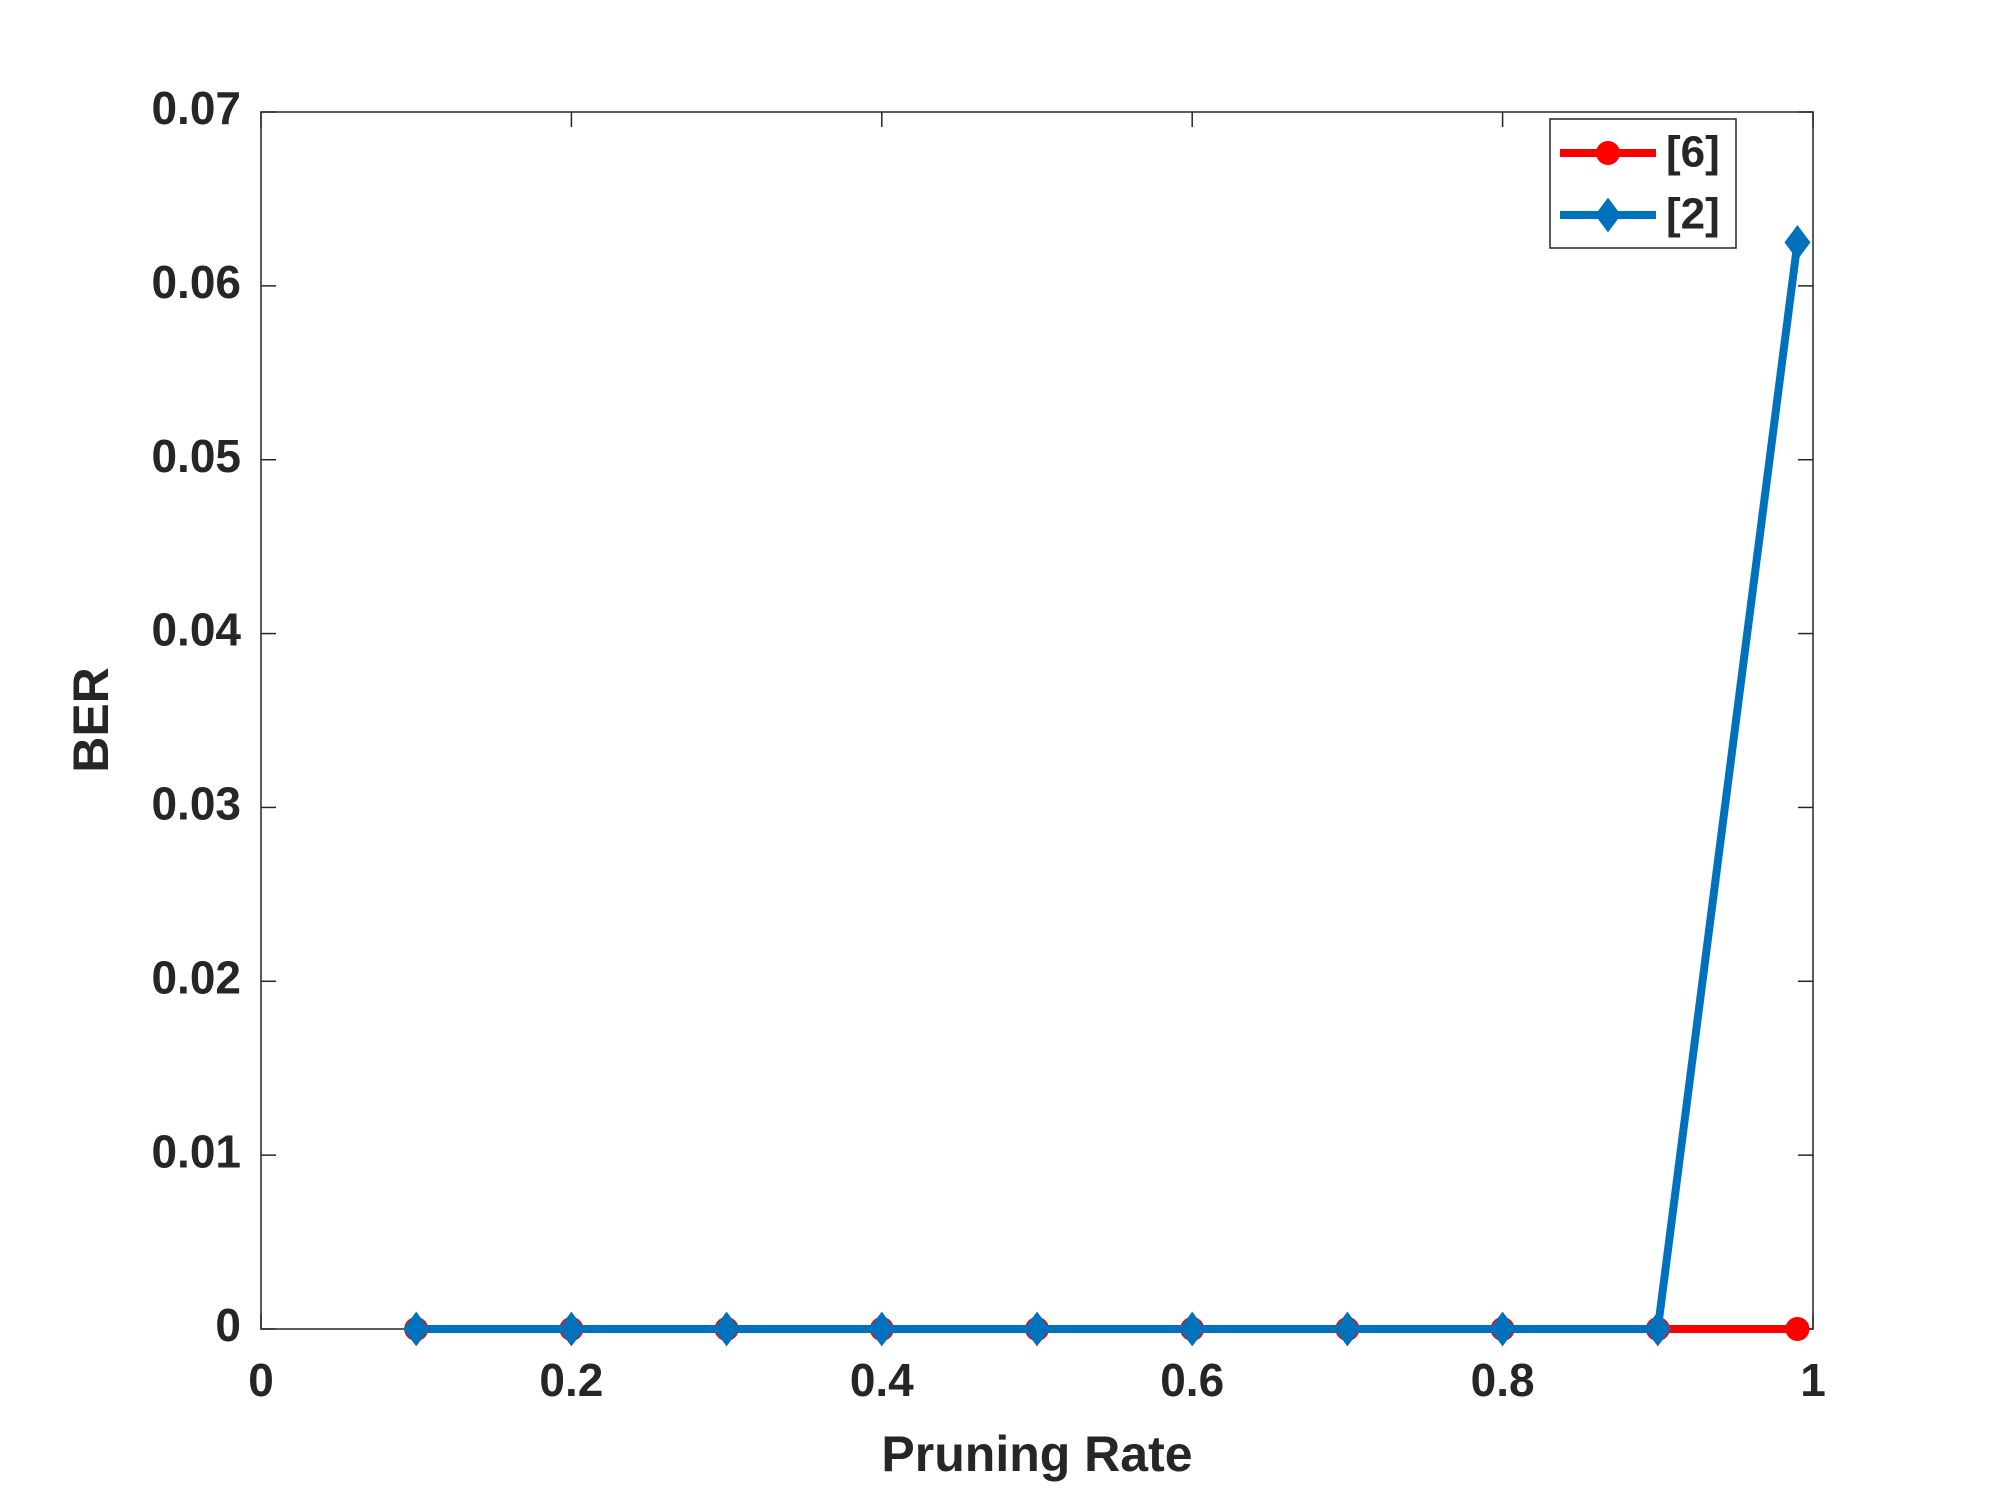 The image size is (1994, 1493). What do you see at coordinates (1503, 1380) in the screenshot?
I see `x-tick-label: 0.8` at bounding box center [1503, 1380].